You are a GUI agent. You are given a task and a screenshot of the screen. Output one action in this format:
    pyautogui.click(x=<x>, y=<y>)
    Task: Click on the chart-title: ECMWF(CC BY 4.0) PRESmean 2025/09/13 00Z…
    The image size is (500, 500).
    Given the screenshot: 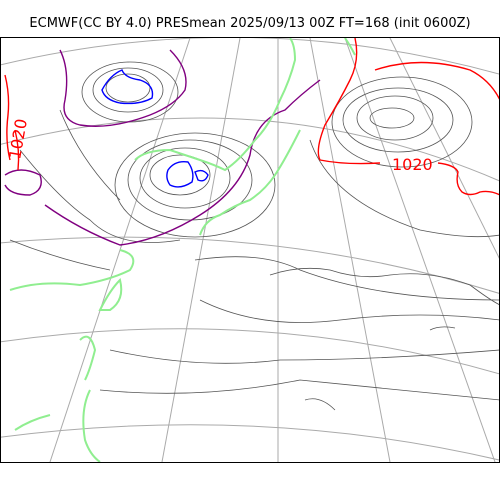 What is the action you would take?
    pyautogui.click(x=250, y=23)
    